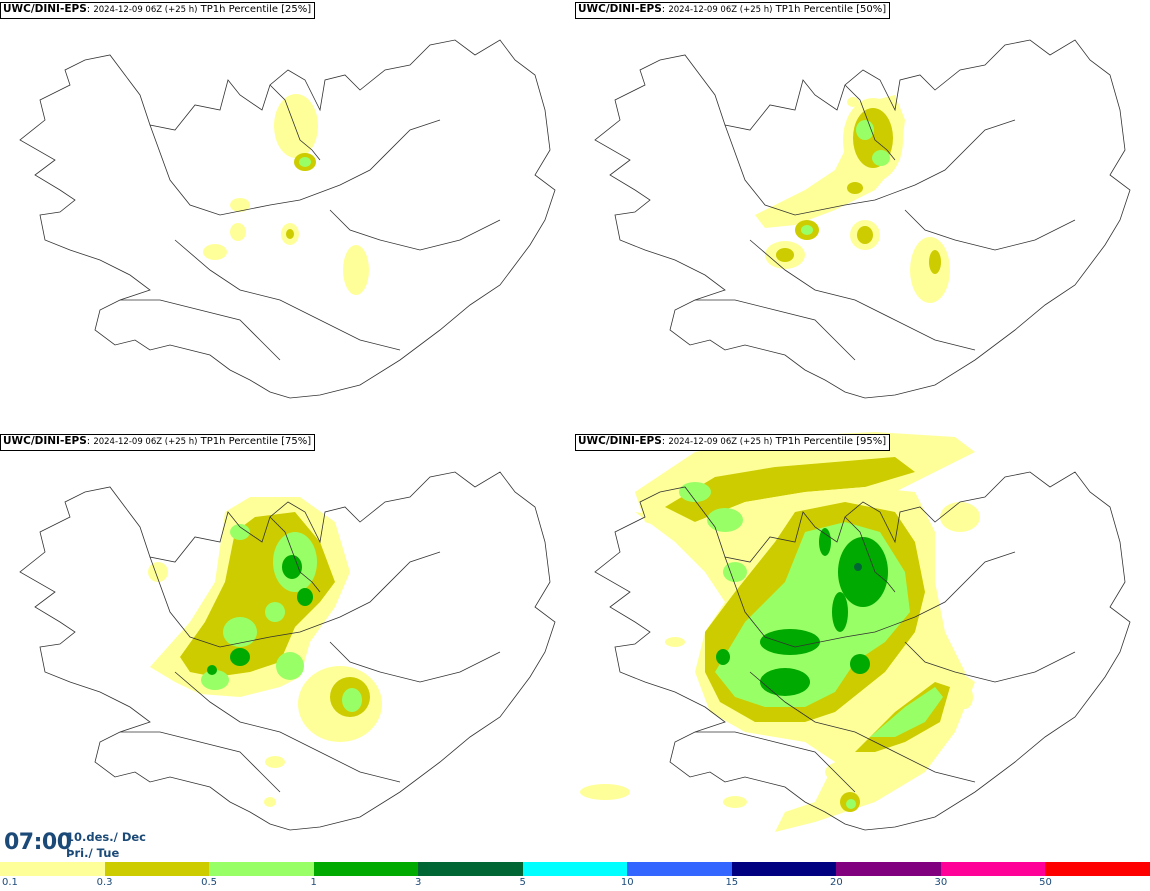 The image size is (1150, 891). I want to click on variable-name: TP1h Percentile [25%], so click(256, 9).